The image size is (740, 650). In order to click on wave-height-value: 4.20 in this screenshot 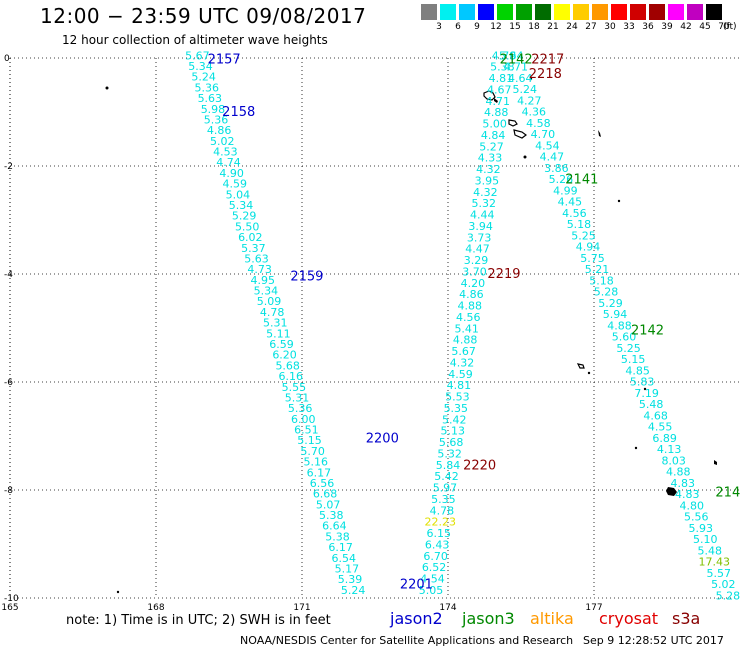, I will do `click(473, 283)`.